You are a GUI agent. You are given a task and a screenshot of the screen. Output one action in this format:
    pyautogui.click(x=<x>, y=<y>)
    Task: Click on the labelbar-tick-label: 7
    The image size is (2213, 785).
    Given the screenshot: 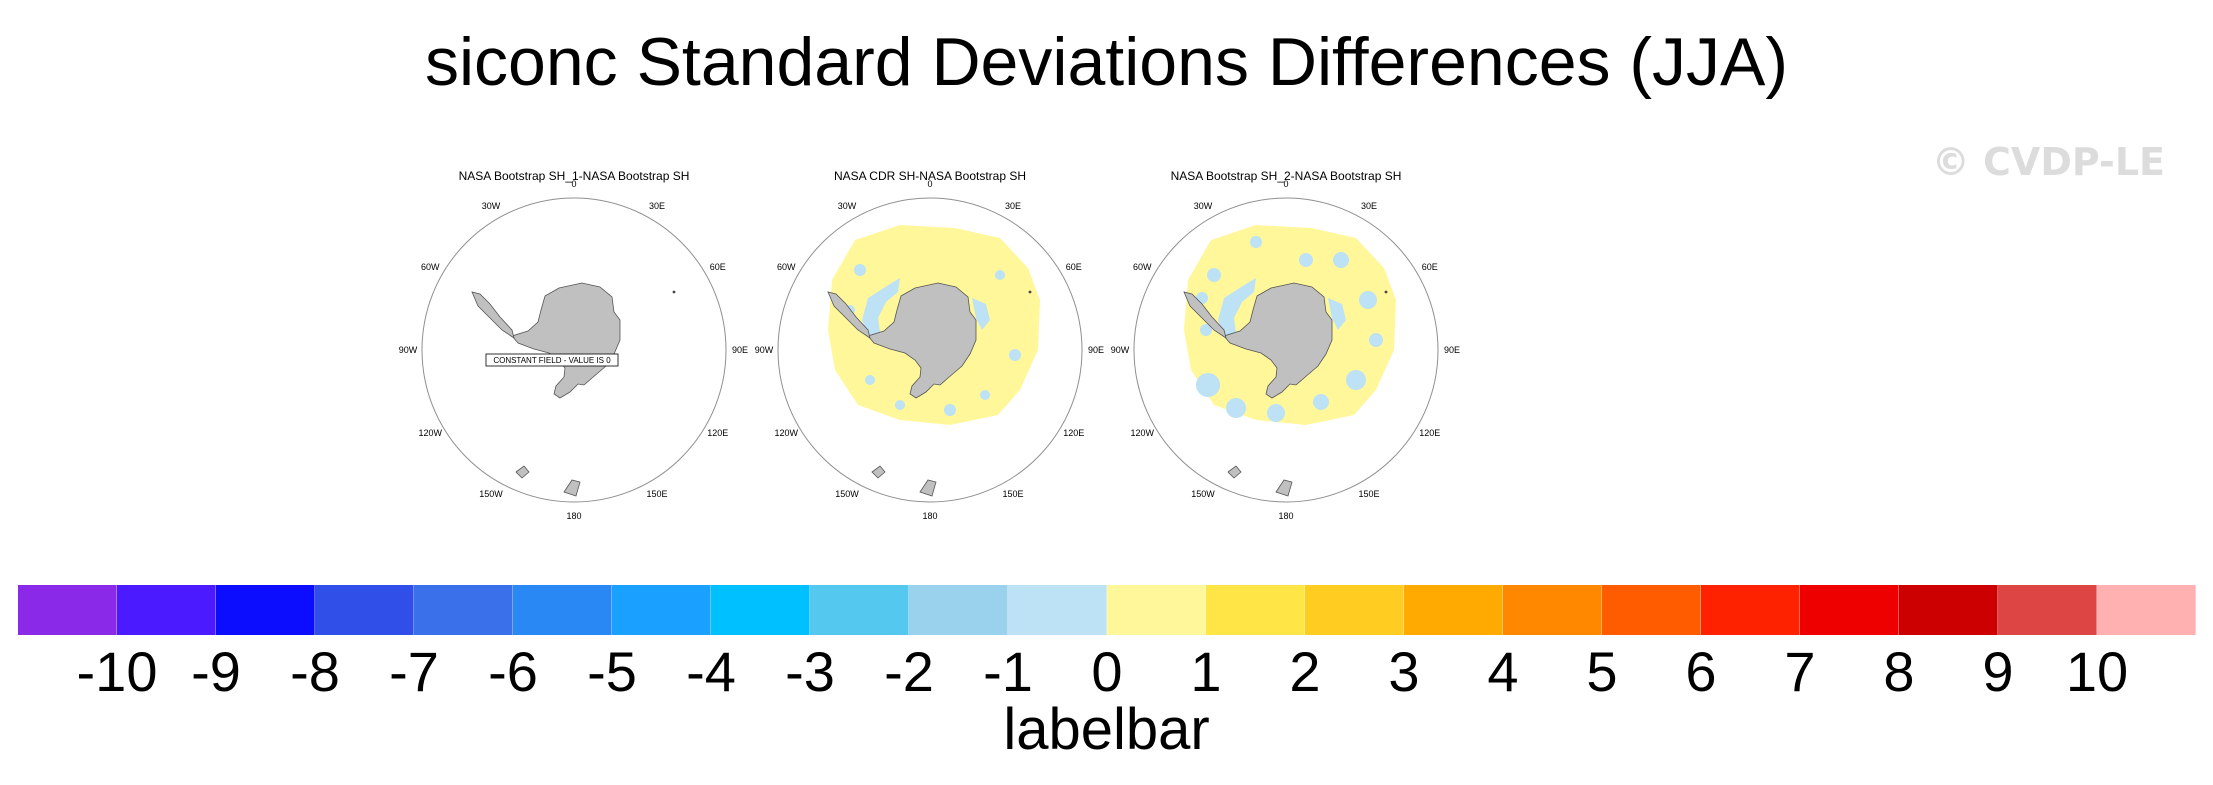 What is the action you would take?
    pyautogui.click(x=1800, y=671)
    